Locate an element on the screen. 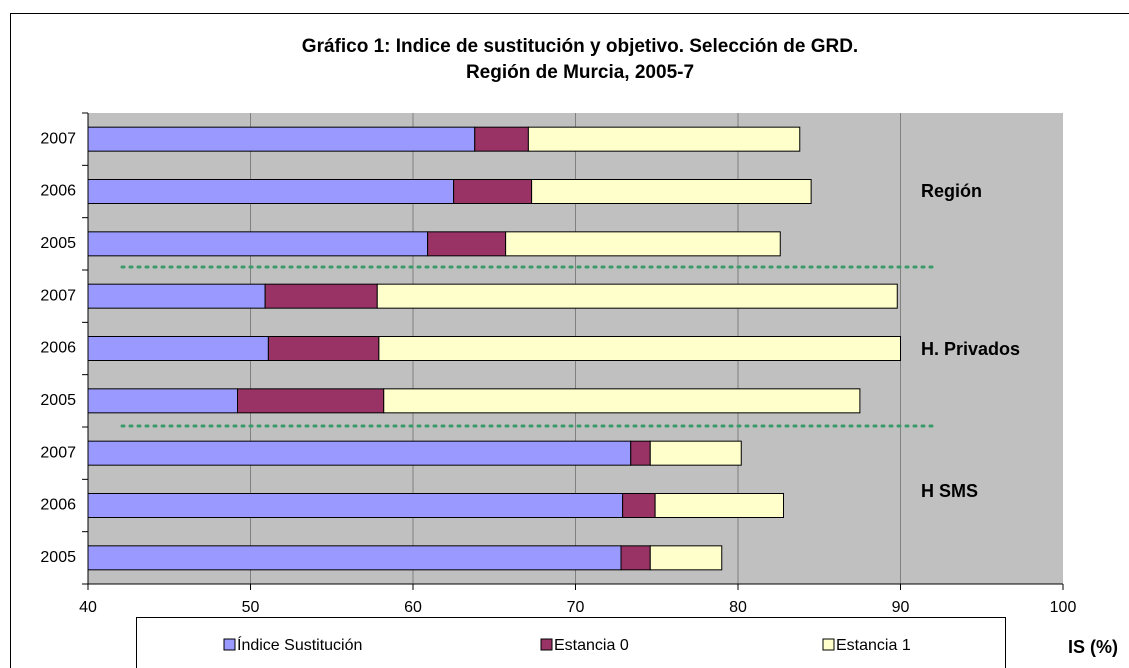  x-tick-label: 90 is located at coordinates (901, 607).